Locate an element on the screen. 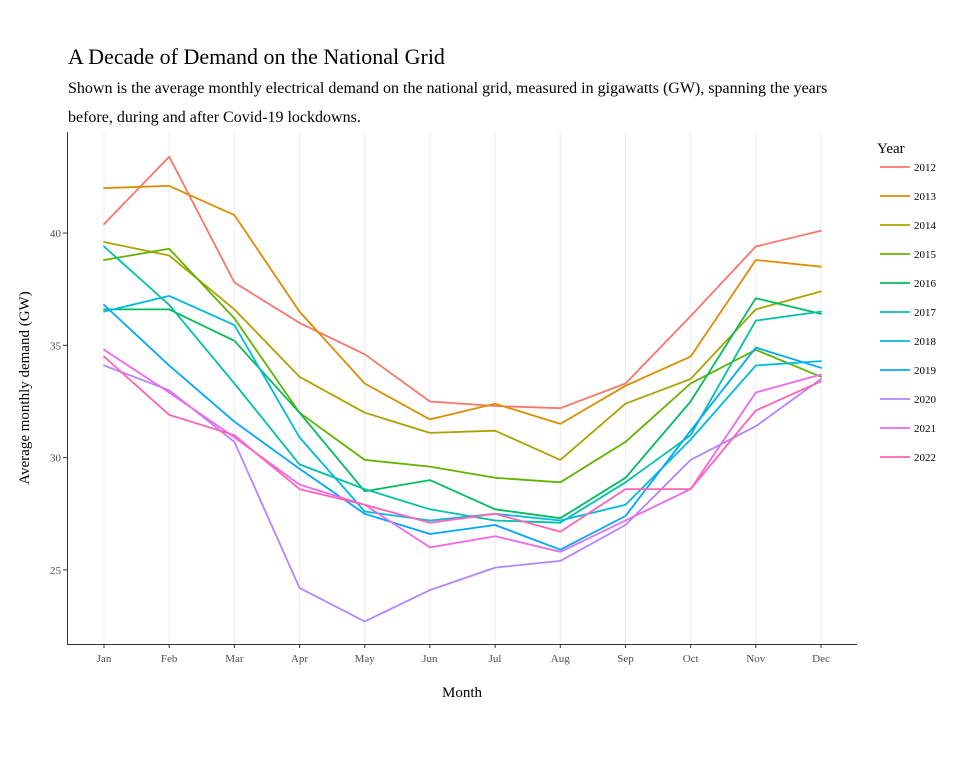  legend-title: Year is located at coordinates (891, 149).